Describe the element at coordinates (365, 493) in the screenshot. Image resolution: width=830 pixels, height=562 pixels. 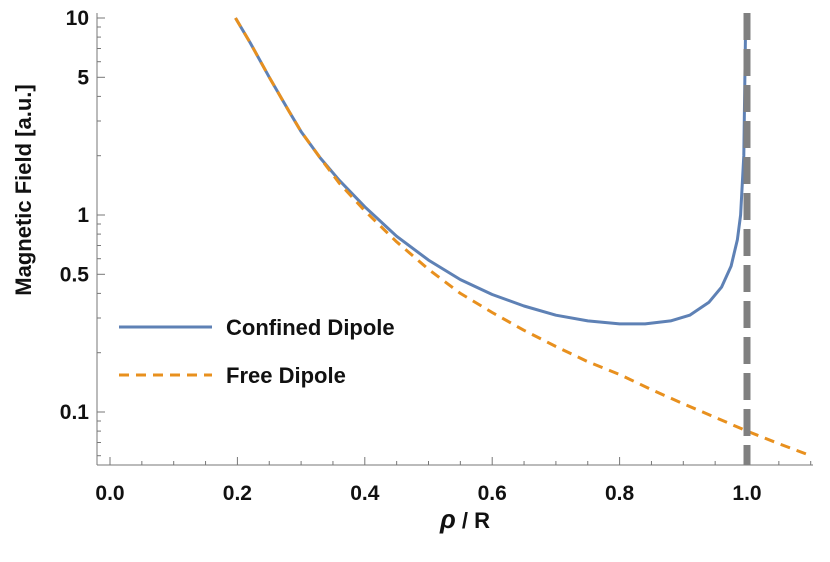
I see `x-tick-label: 0.4` at that location.